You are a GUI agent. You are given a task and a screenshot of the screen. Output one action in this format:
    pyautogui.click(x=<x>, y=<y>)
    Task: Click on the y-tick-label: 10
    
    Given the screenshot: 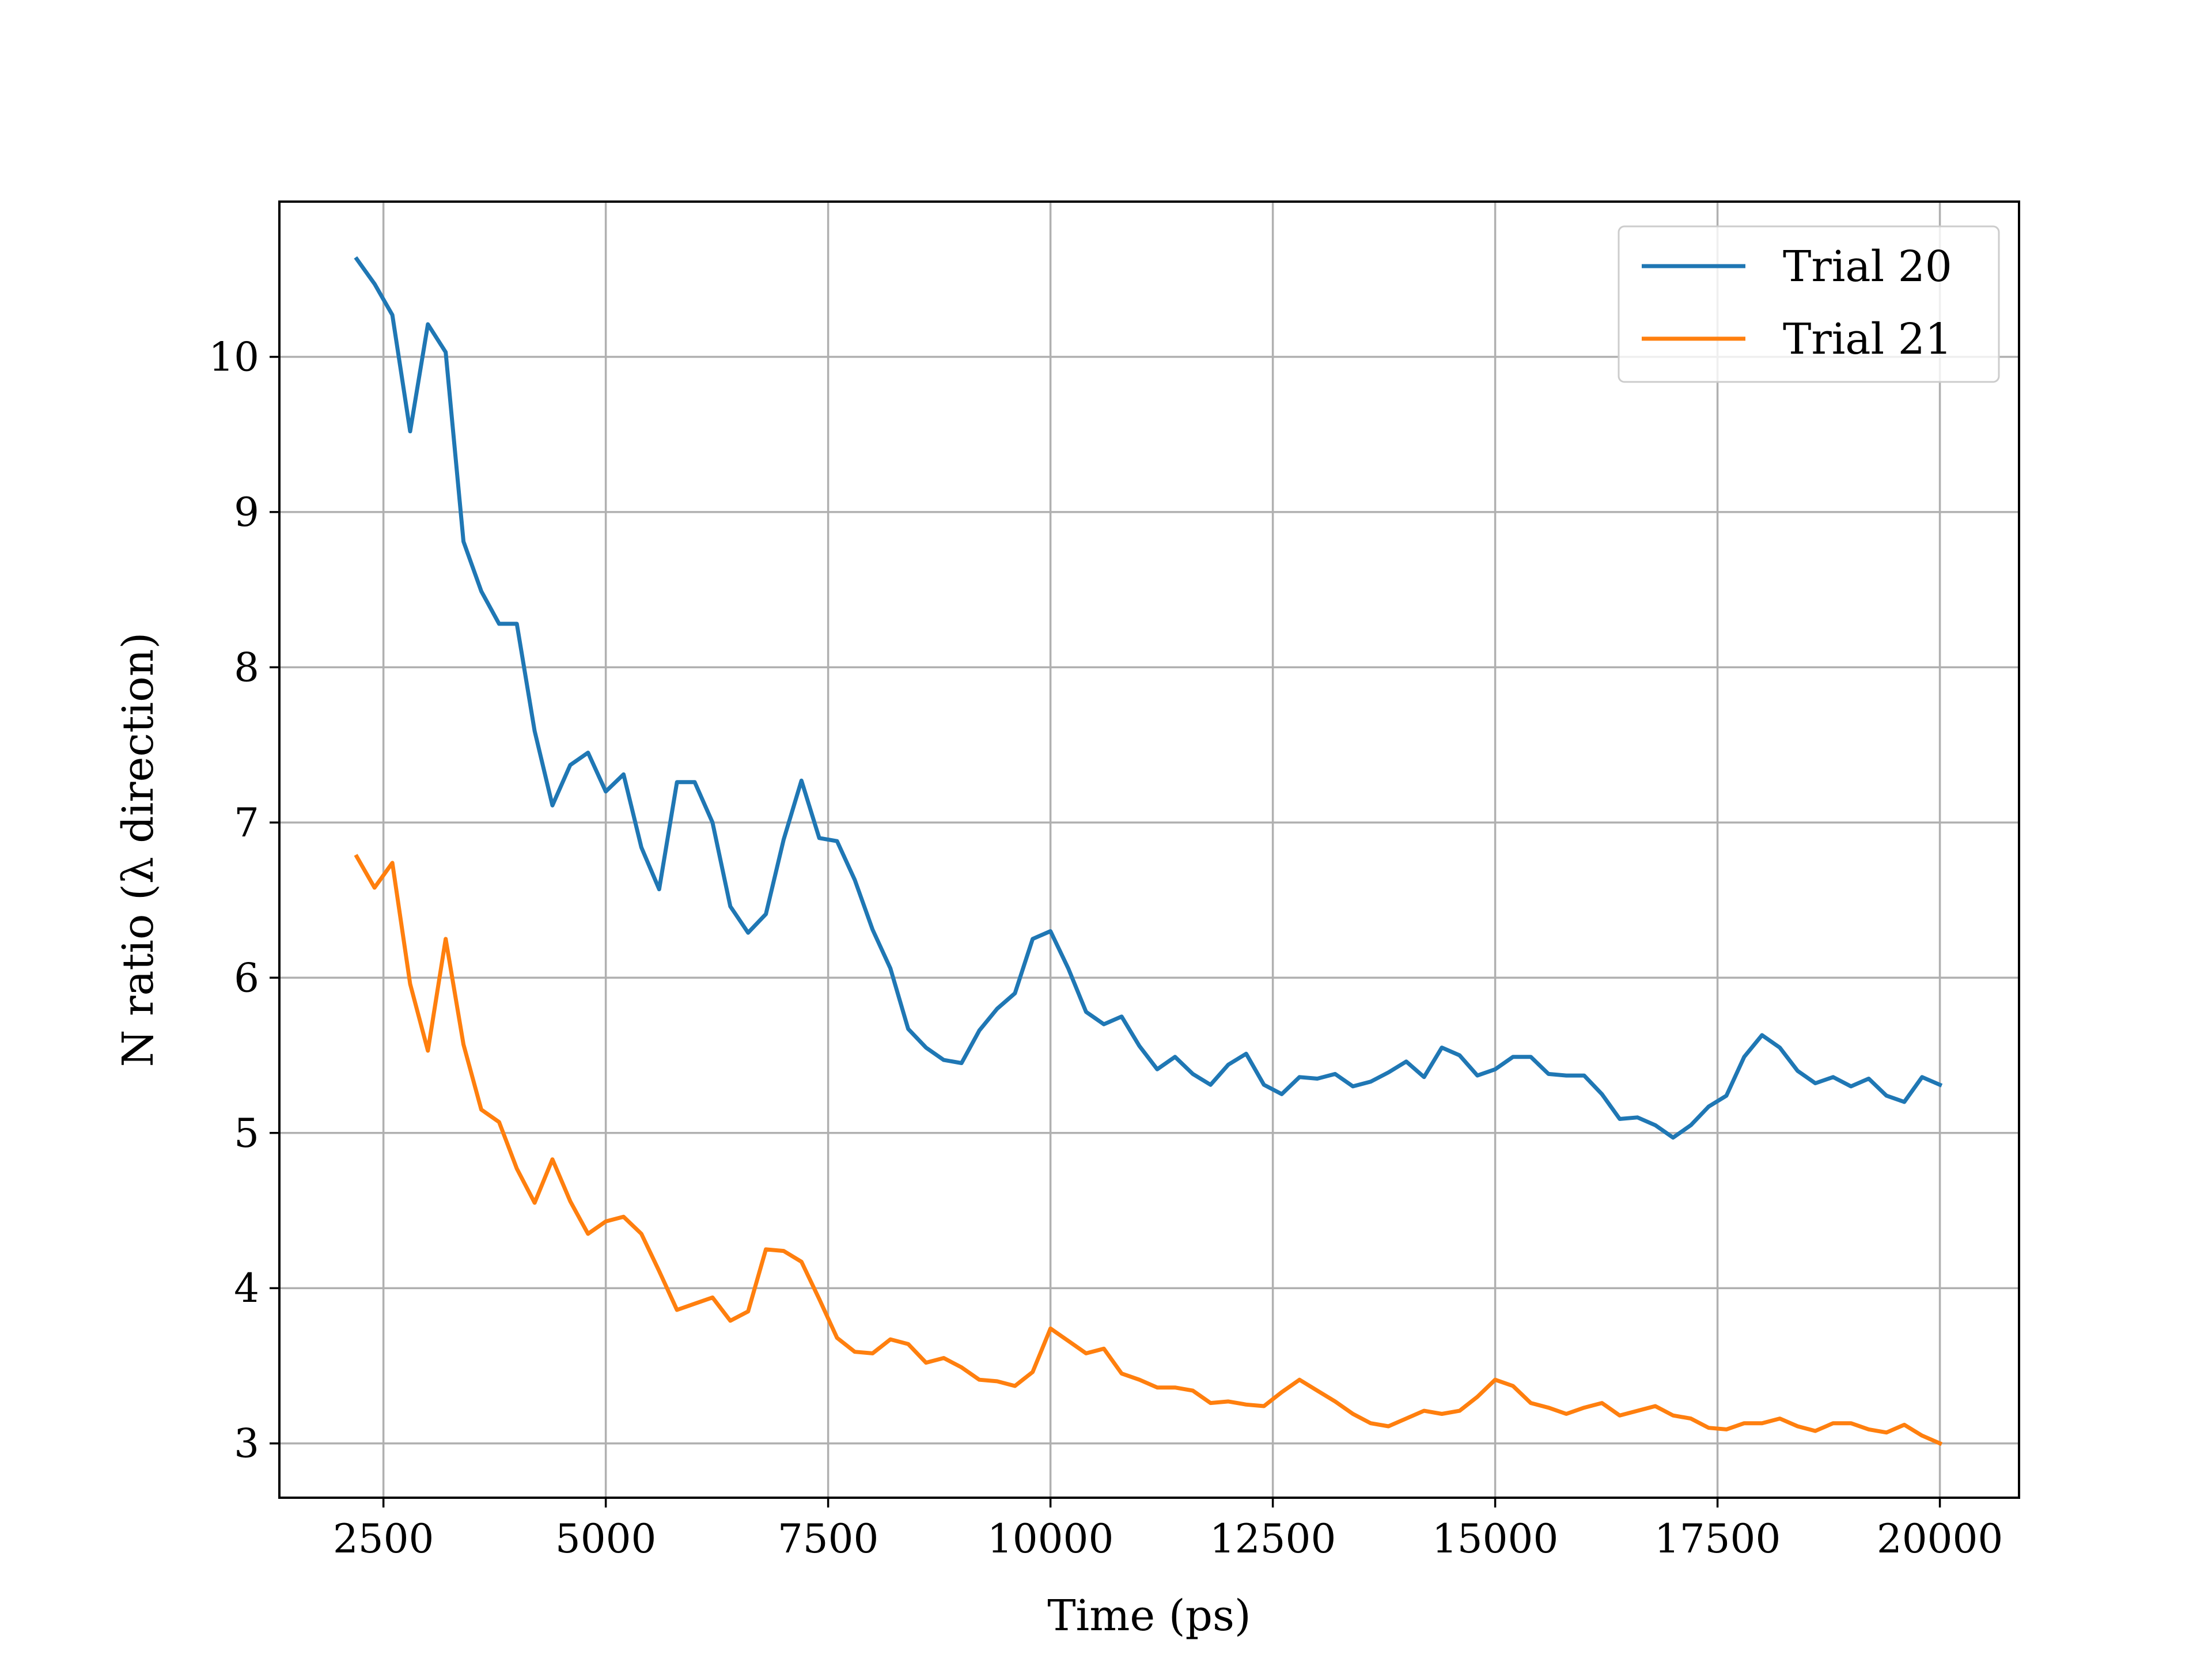 What is the action you would take?
    pyautogui.click(x=234, y=357)
    